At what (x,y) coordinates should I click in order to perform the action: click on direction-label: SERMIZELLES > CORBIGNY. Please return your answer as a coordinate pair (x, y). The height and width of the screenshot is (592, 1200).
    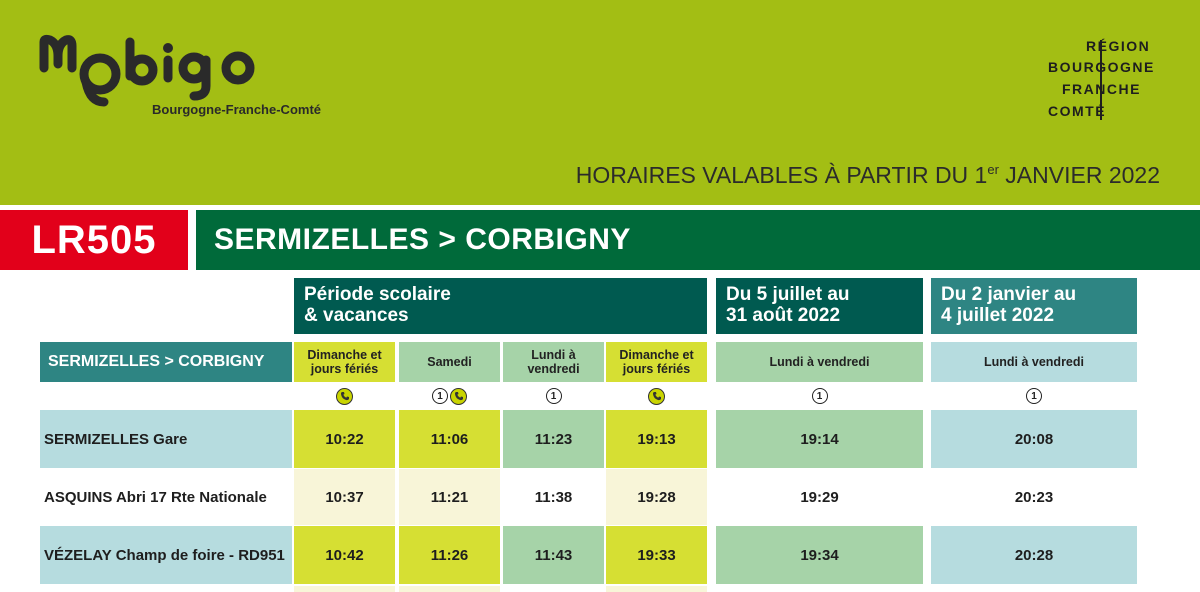
    Looking at the image, I should click on (166, 362).